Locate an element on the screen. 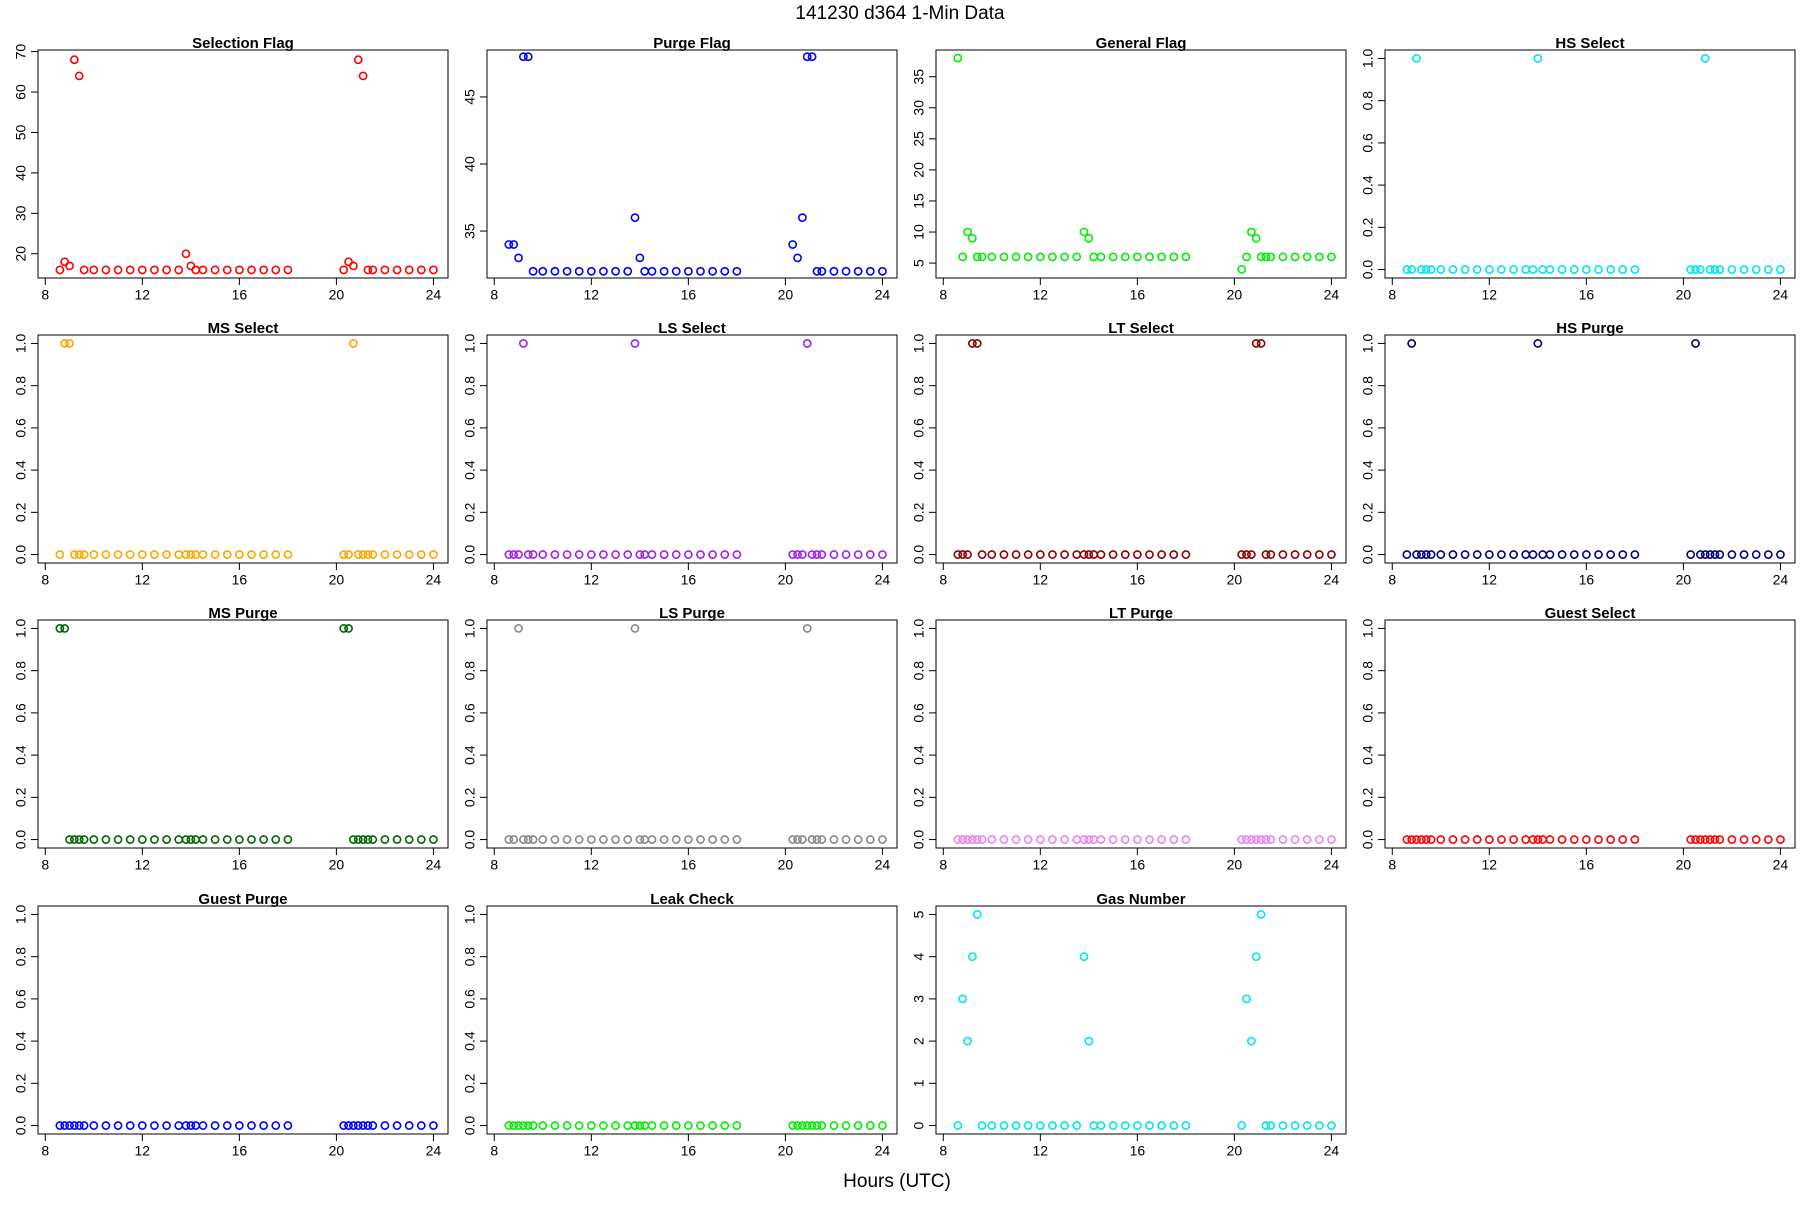  y-tick-label: 35 is located at coordinates (470, 231).